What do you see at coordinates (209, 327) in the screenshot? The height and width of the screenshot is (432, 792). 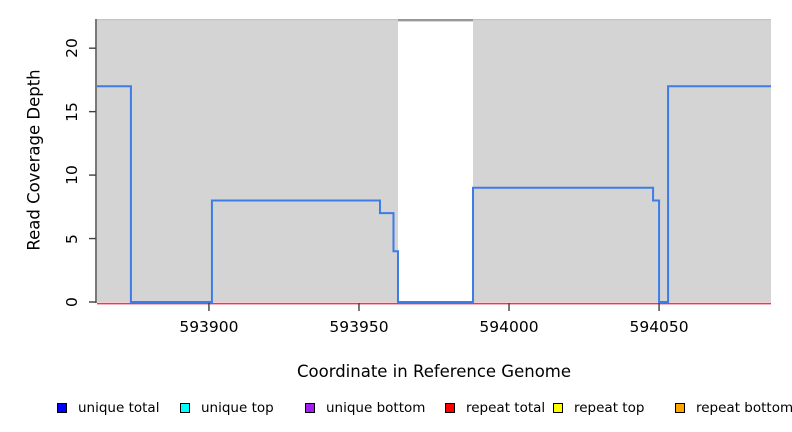 I see `x-tick-label: 593900` at bounding box center [209, 327].